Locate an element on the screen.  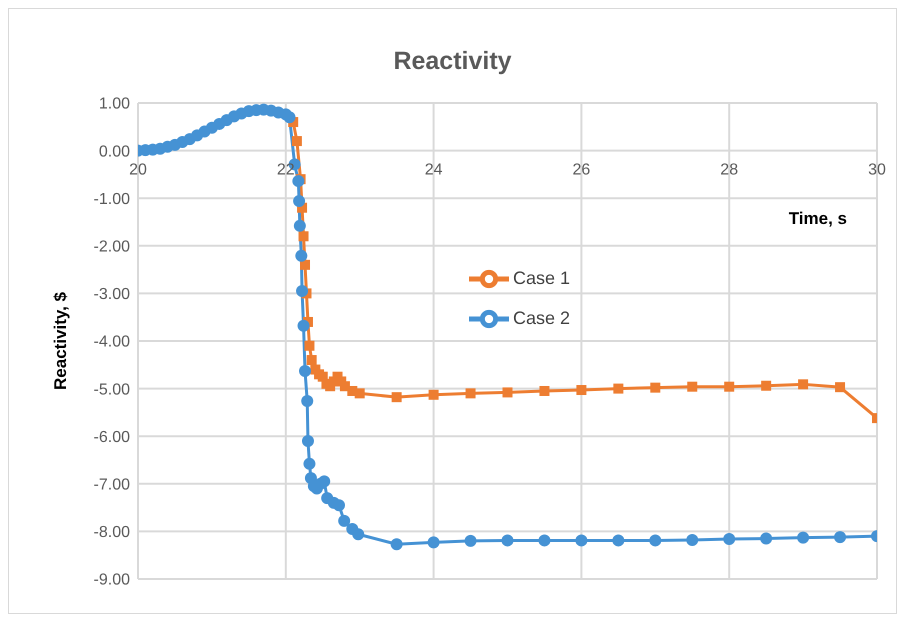
x-tick-label: 28 is located at coordinates (729, 170).